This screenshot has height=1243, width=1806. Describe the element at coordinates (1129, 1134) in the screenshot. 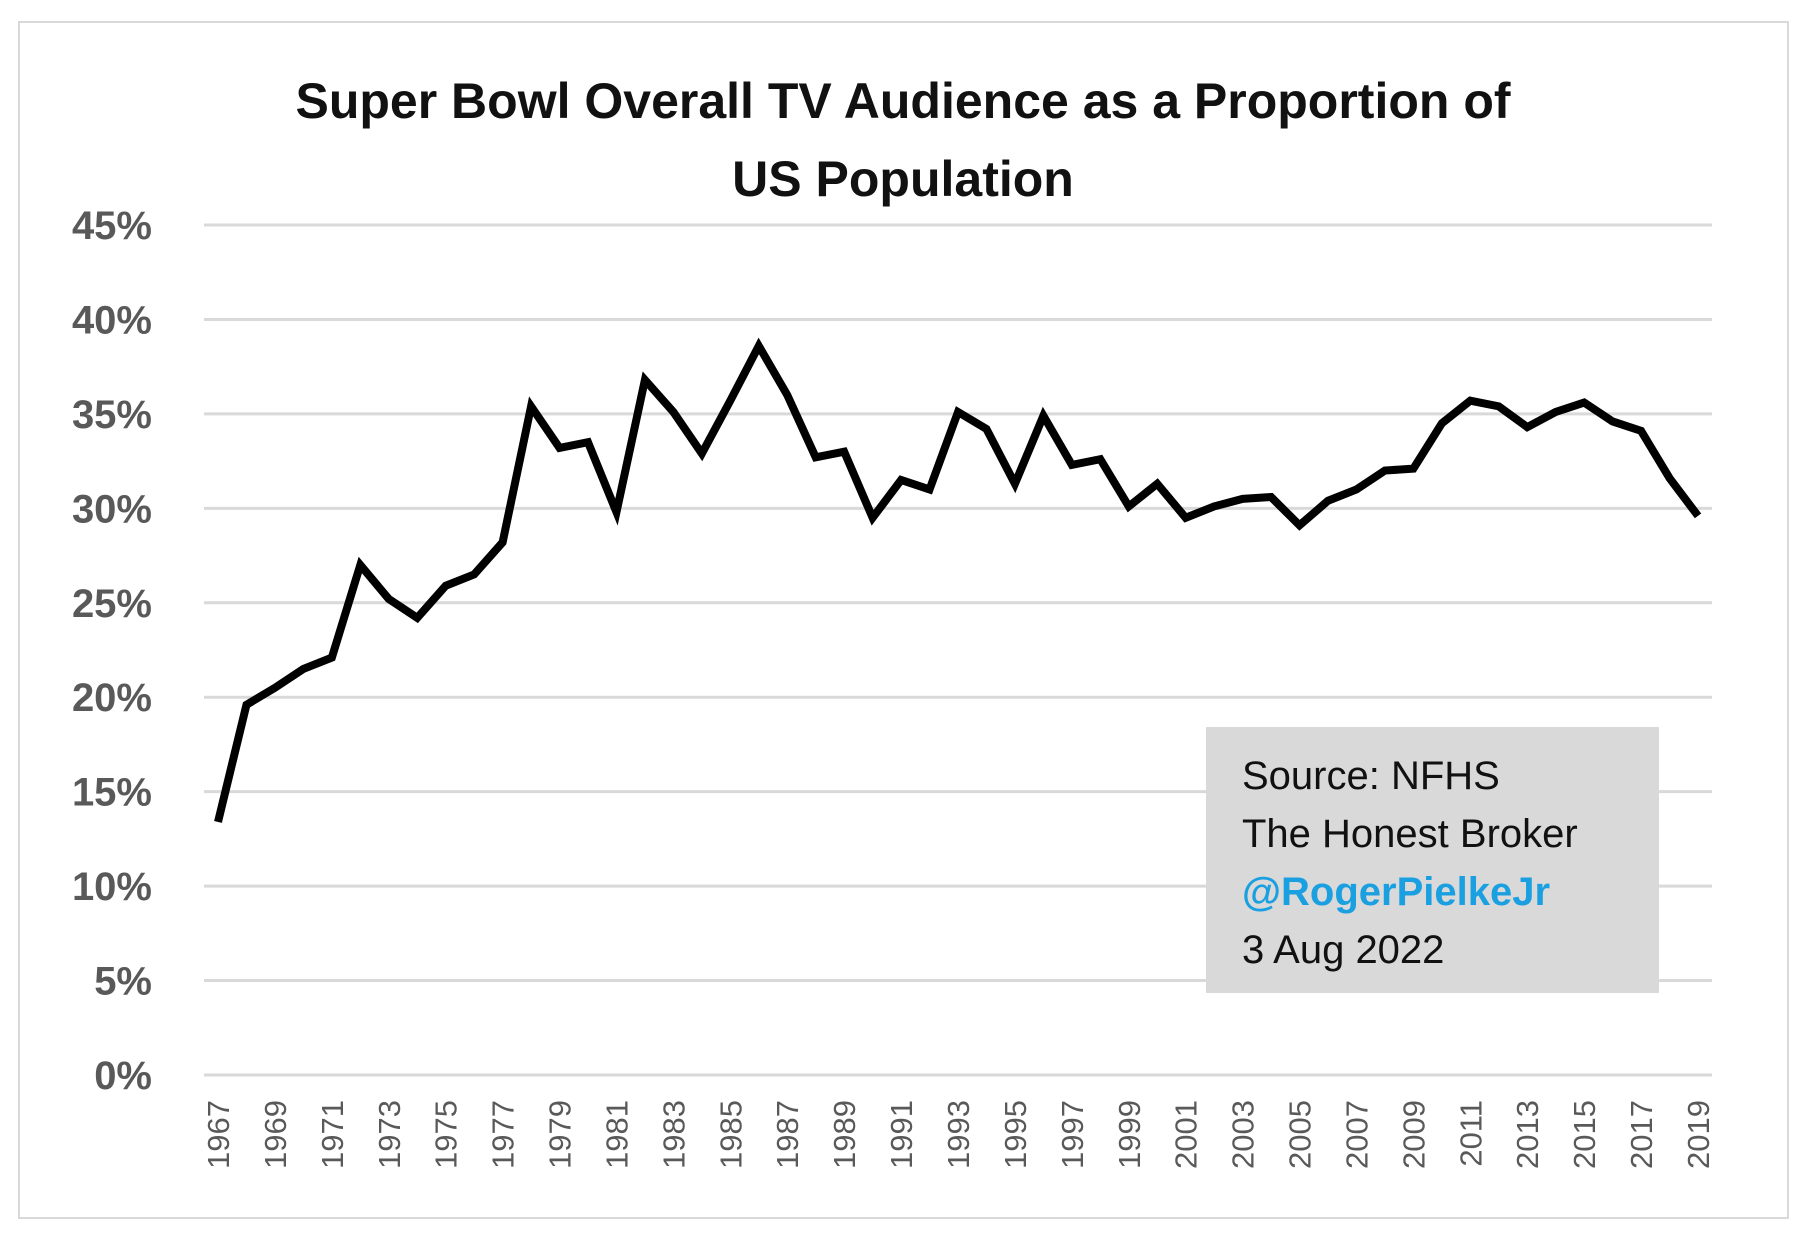

I see `x-tick-label: 1999` at that location.